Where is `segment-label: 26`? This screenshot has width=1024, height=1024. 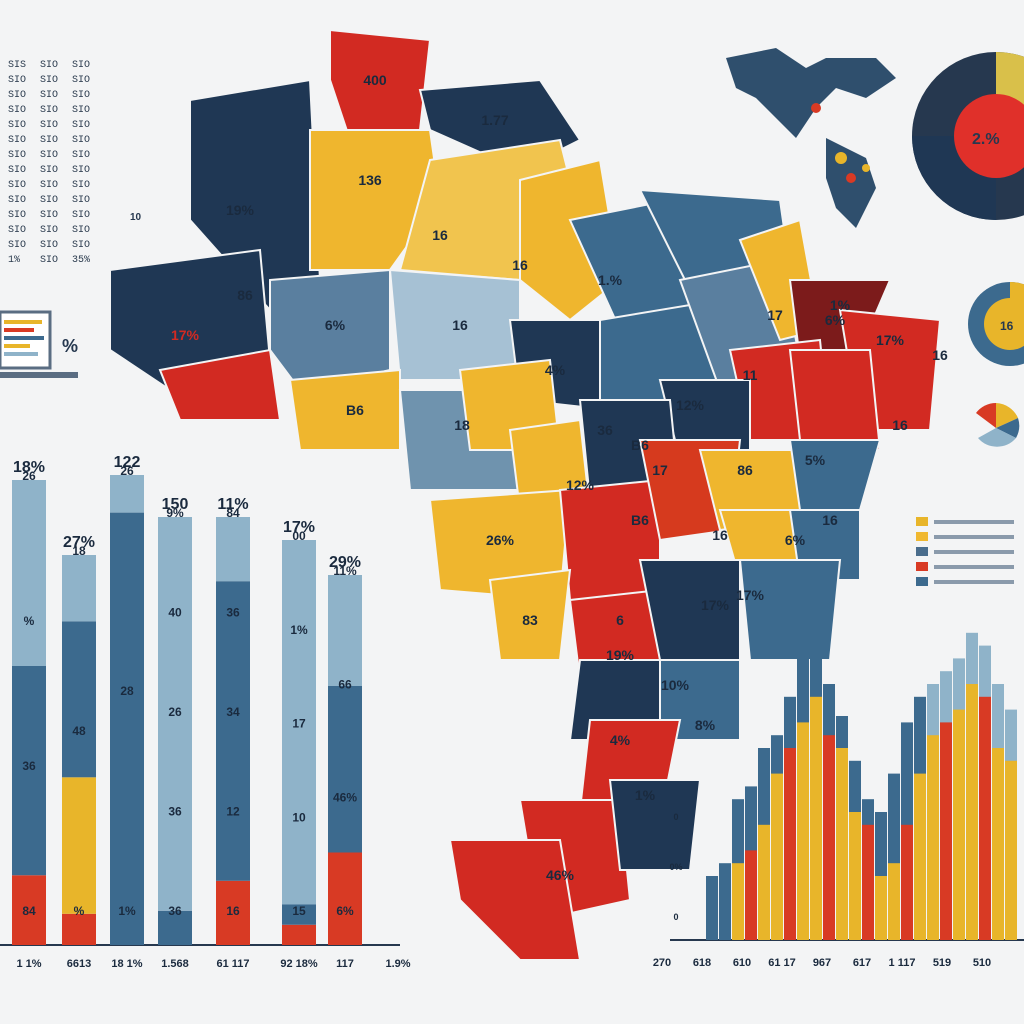 segment-label: 26 is located at coordinates (127, 471).